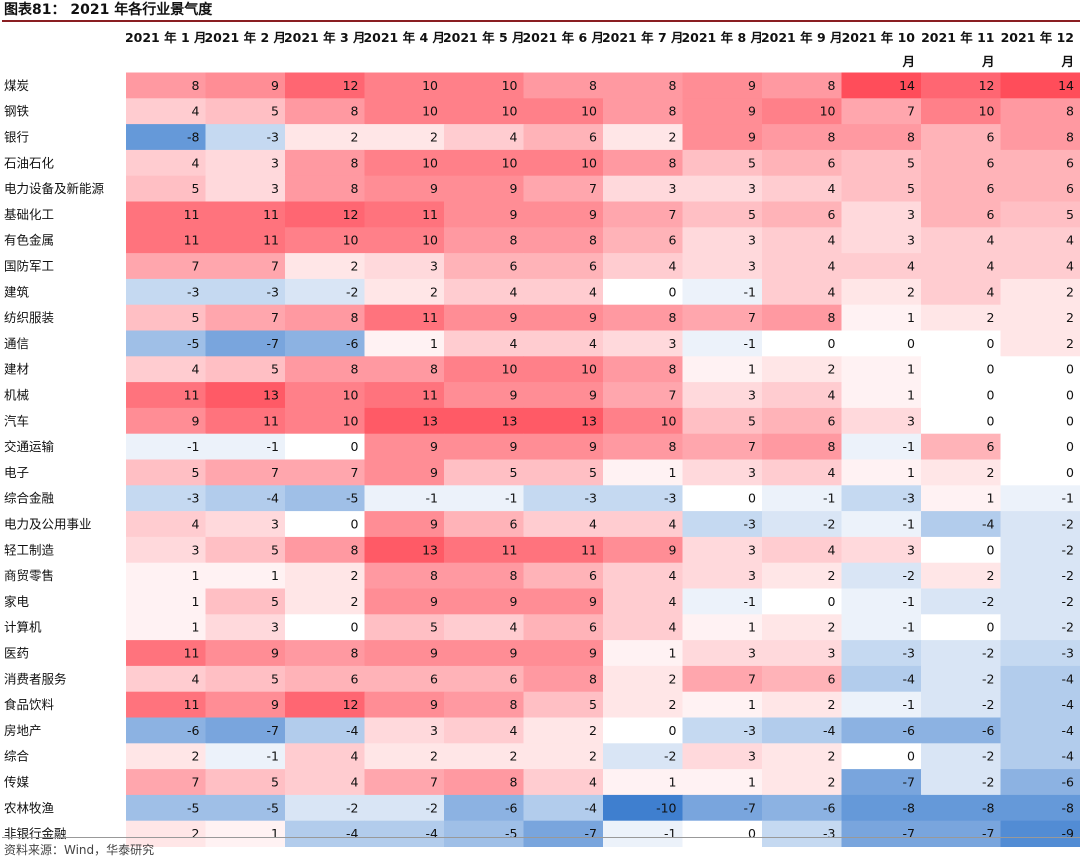  What do you see at coordinates (991, 137) in the screenshot?
I see `cell-value: 6` at bounding box center [991, 137].